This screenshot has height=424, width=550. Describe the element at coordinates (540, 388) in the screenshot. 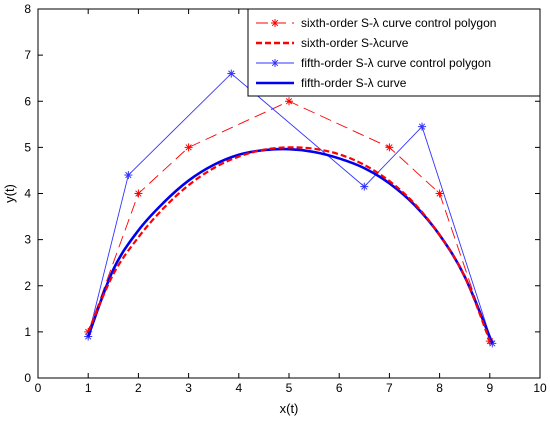

I see `x-tick-label: 10` at that location.